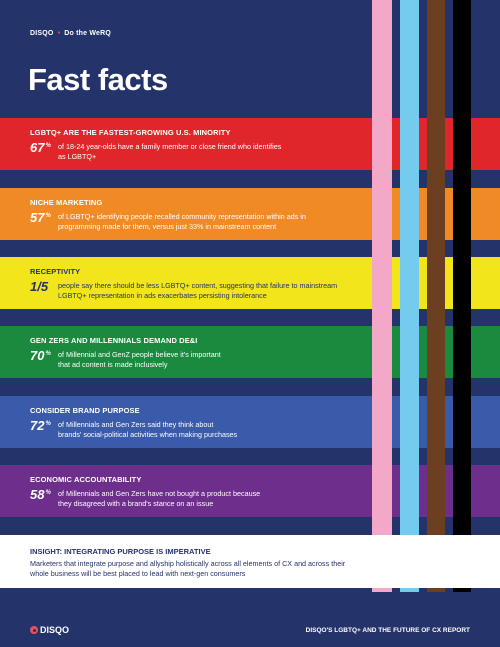 The height and width of the screenshot is (647, 500). I want to click on header: DISQO • Do the WeRQ, so click(70, 33).